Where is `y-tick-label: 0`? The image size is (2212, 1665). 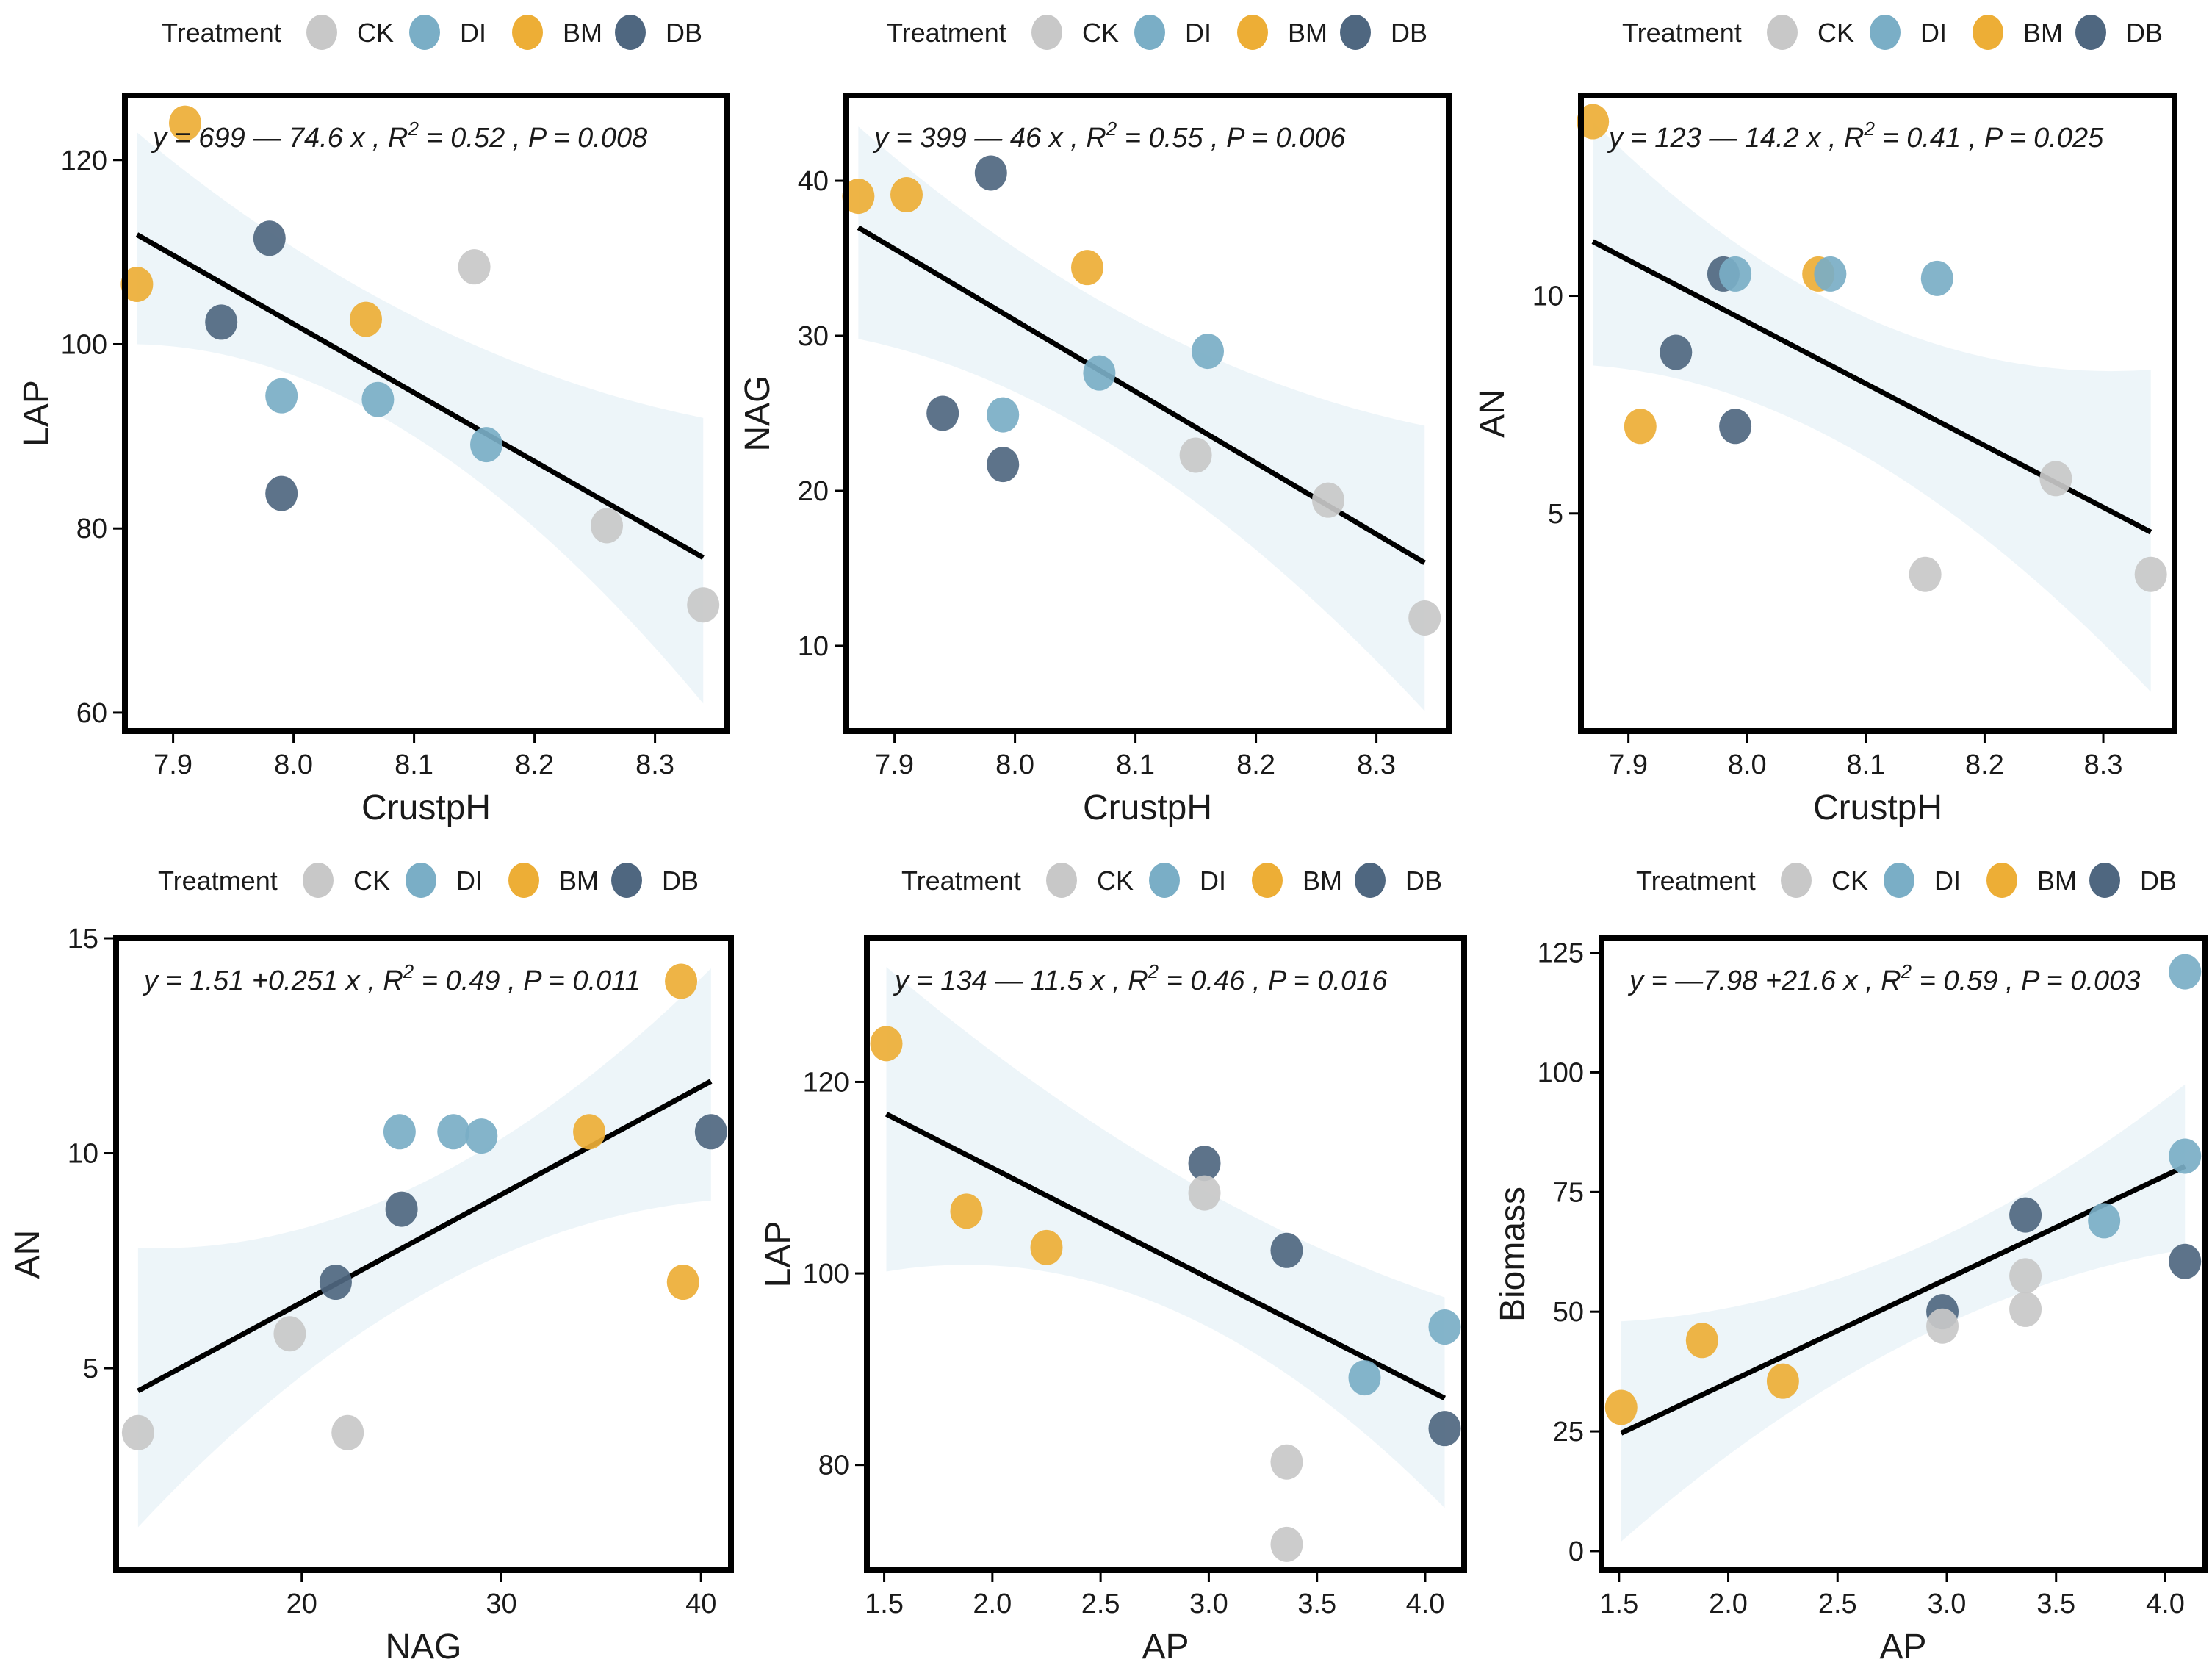
y-tick-label: 0 is located at coordinates (1576, 1551).